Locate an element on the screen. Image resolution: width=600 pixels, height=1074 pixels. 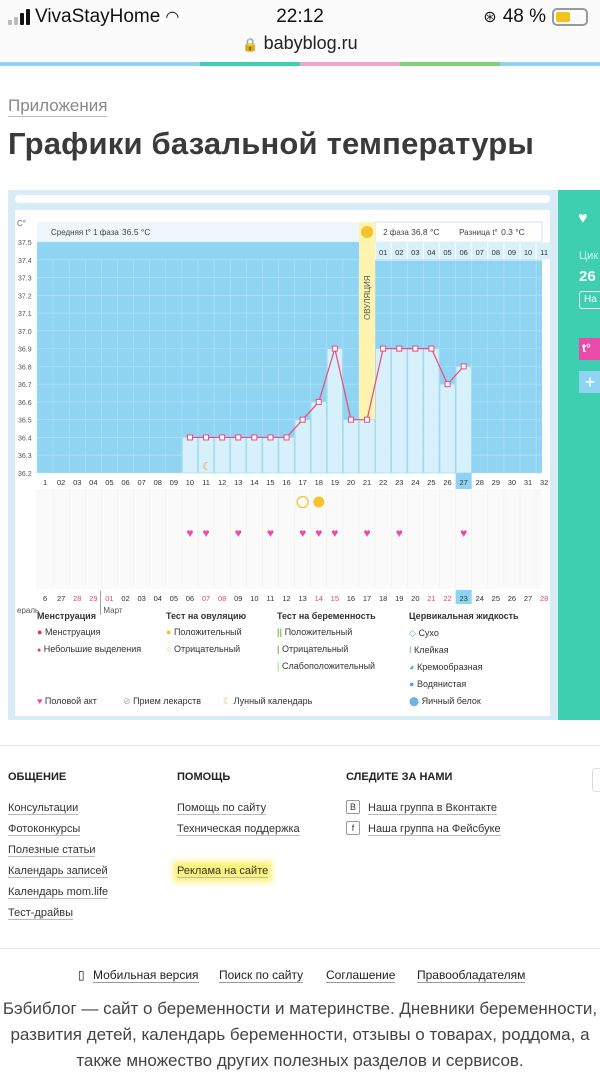
cycle-day-label: 25 is located at coordinates (431, 482).